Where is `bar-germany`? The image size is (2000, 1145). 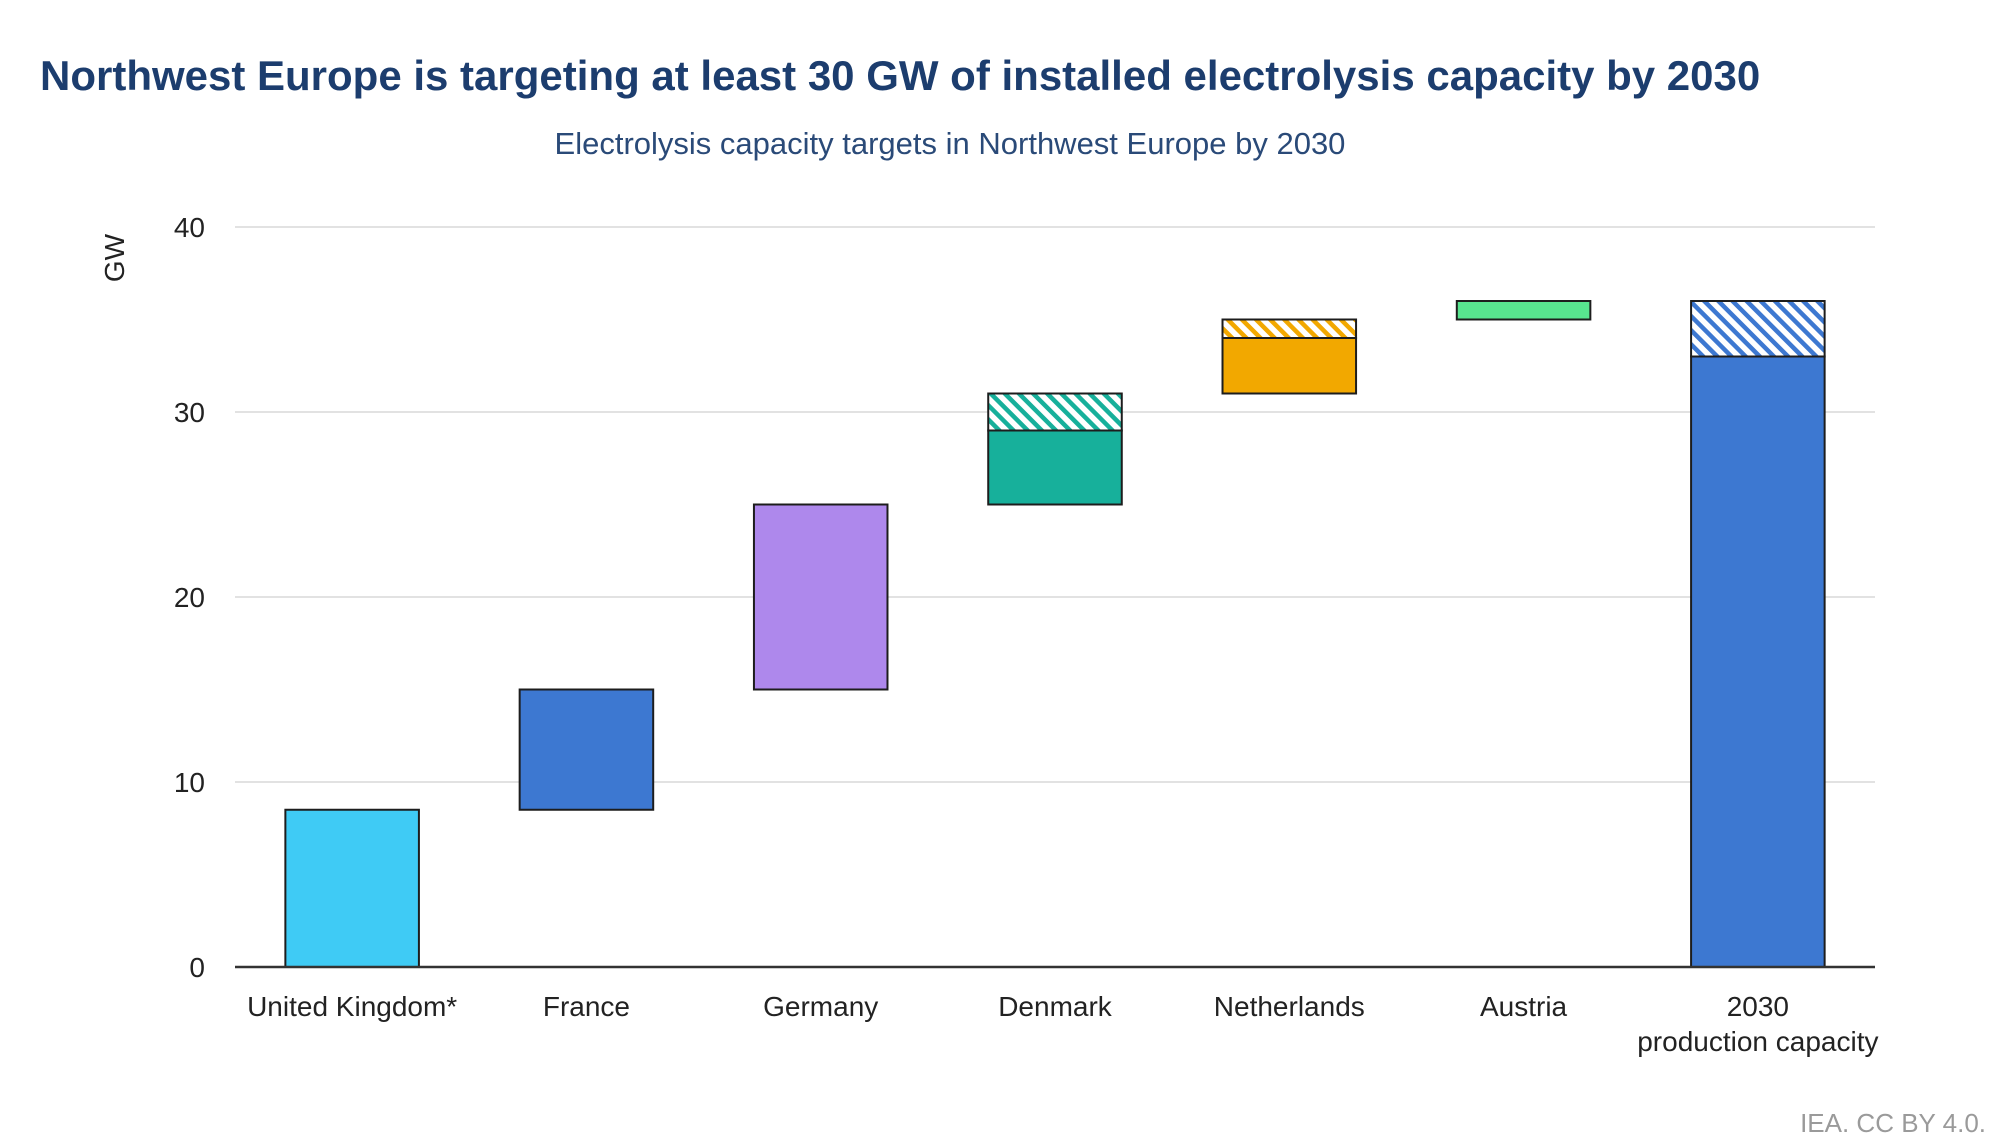 bar-germany is located at coordinates (820, 597).